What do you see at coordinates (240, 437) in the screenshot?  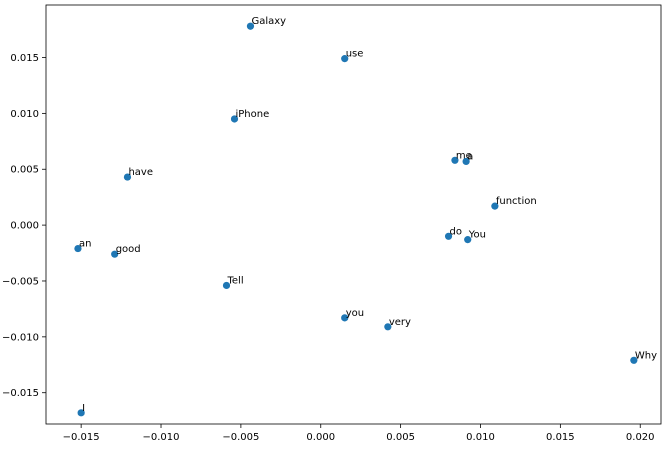 I see `x-tick-label: −0.005` at bounding box center [240, 437].